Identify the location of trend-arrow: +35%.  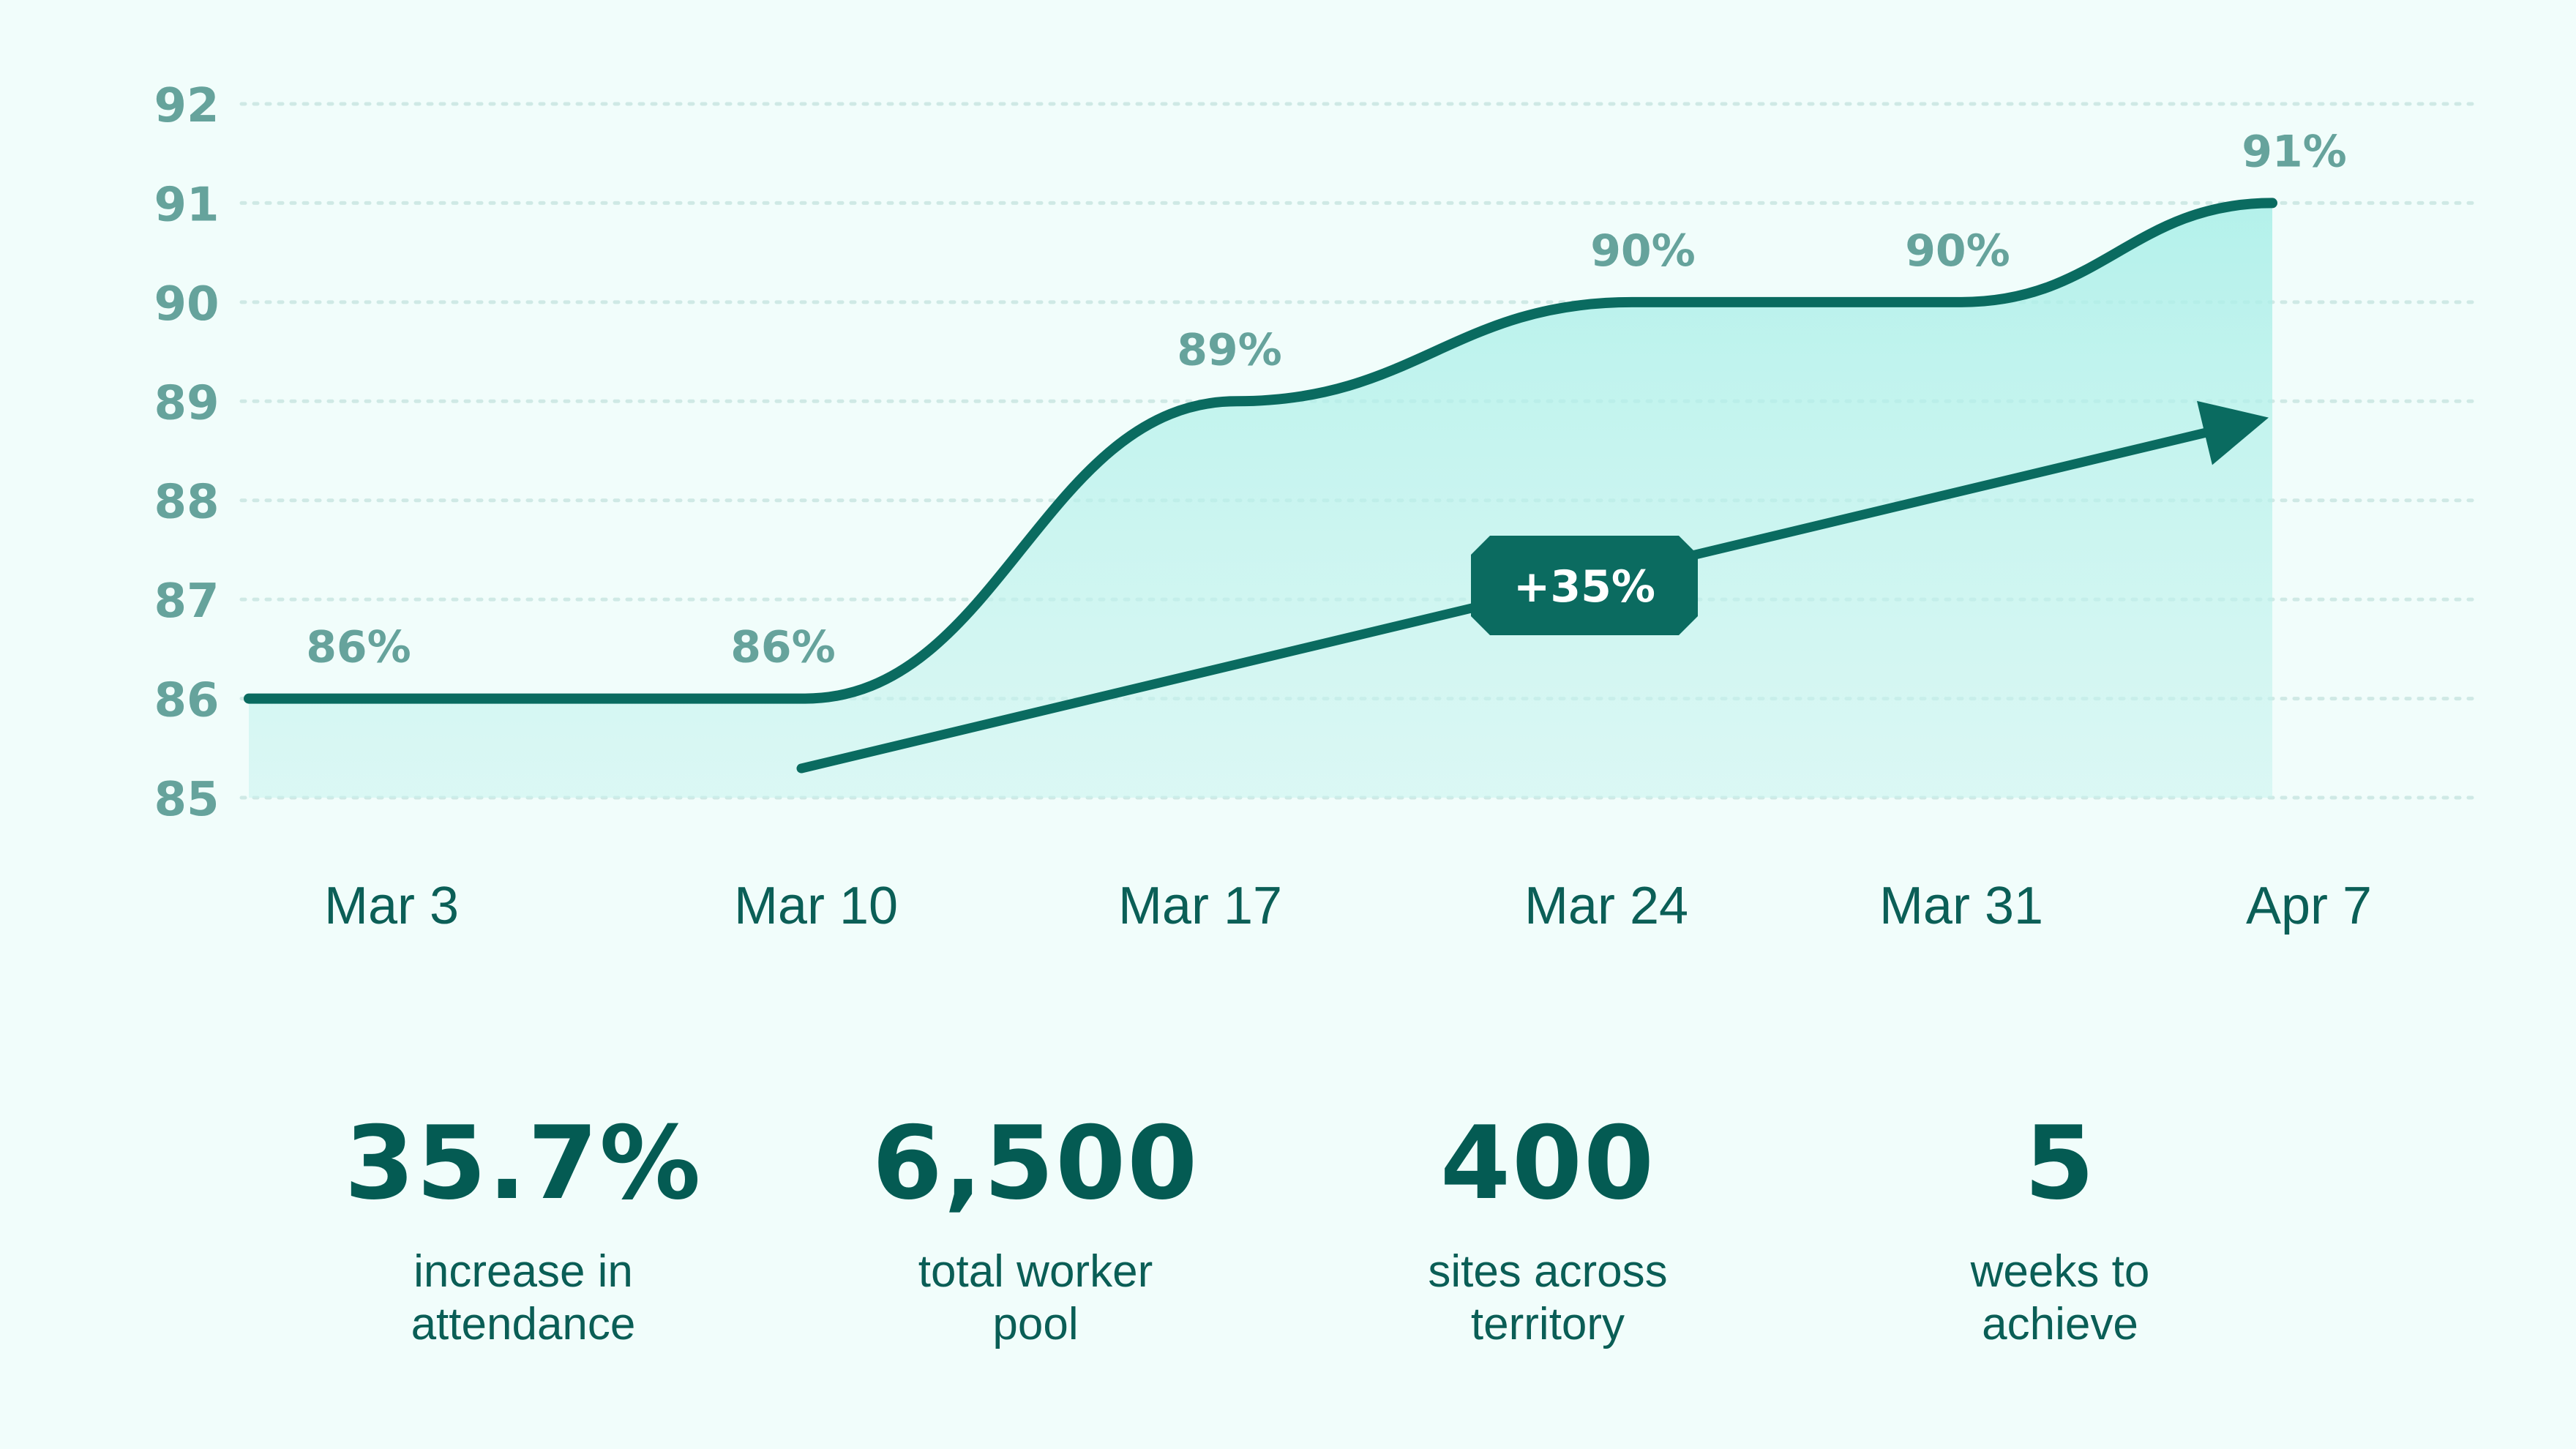
(1532, 587).